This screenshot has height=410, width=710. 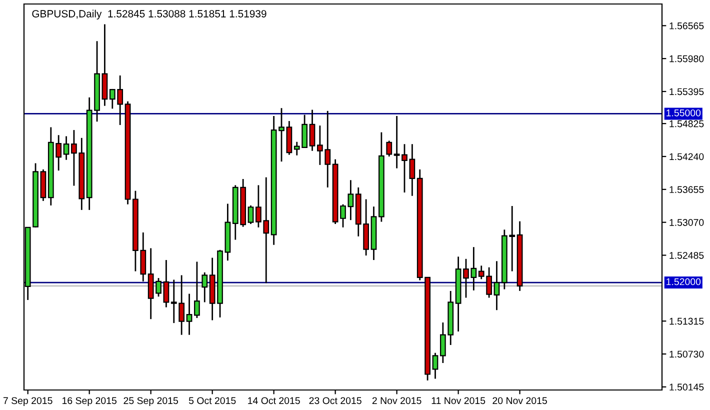 What do you see at coordinates (687, 255) in the screenshot?
I see `y-tick-label: 1.52485` at bounding box center [687, 255].